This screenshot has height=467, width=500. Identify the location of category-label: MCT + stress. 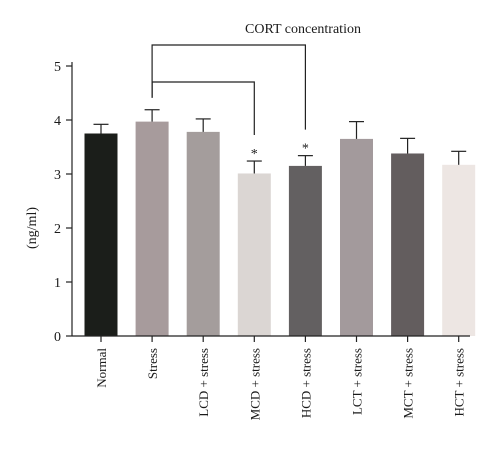
(408, 383).